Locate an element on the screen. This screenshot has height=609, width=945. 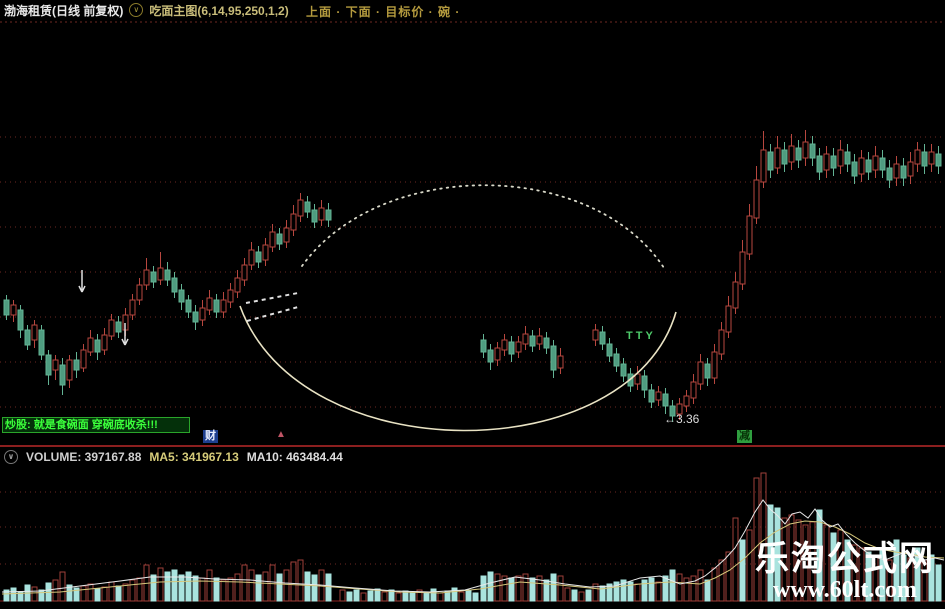
indicator-menu: 上面 · 下面 · 目标价 · 碗 · is located at coordinates (383, 12).